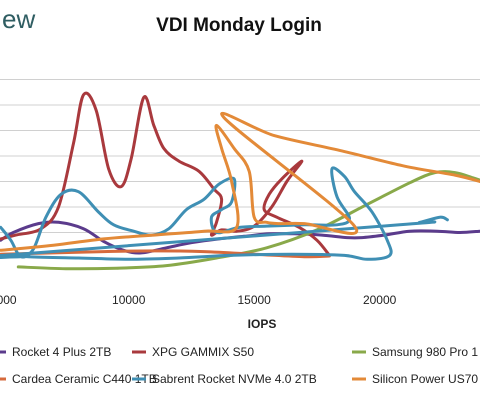  I want to click on chart-title: VDI Monday Login, so click(239, 25).